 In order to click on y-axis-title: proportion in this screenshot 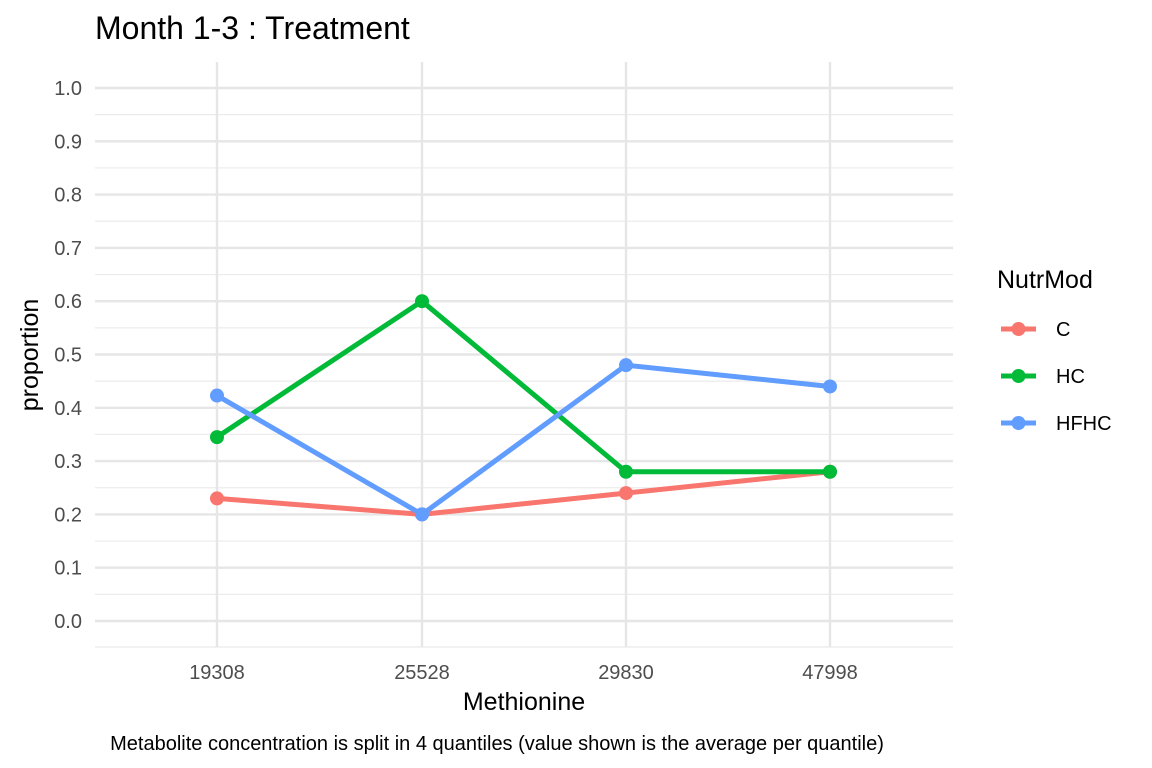, I will do `click(30, 355)`.